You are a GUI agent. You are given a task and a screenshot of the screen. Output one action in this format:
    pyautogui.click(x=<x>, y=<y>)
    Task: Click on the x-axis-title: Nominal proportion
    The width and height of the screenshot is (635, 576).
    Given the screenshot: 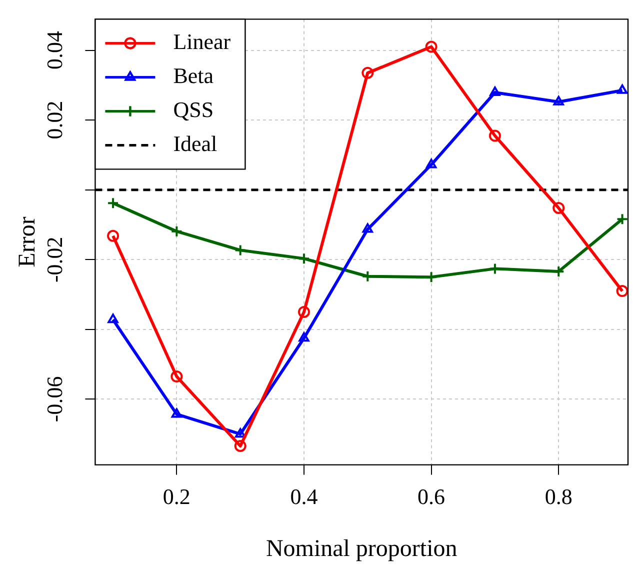 What is the action you would take?
    pyautogui.click(x=362, y=549)
    